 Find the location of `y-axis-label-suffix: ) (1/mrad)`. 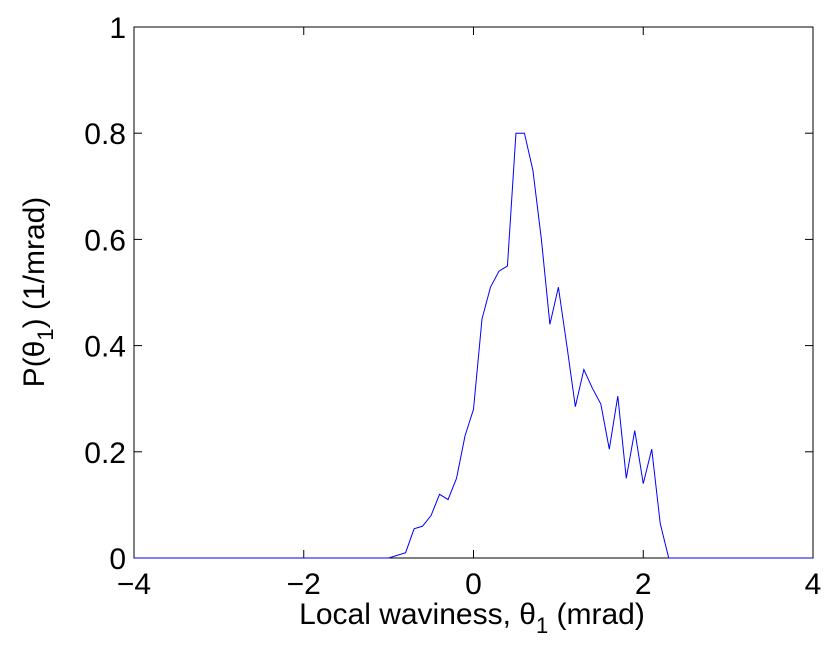

y-axis-label-suffix: ) (1/mrad) is located at coordinates (34, 263).